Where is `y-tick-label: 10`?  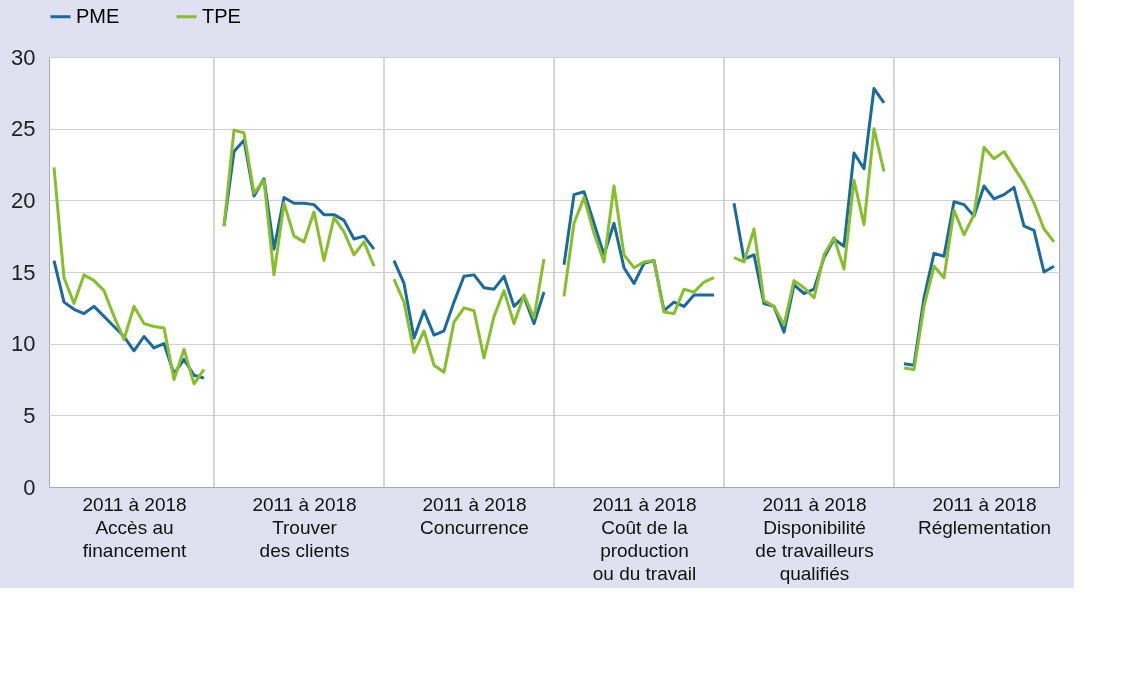 y-tick-label: 10 is located at coordinates (23, 344).